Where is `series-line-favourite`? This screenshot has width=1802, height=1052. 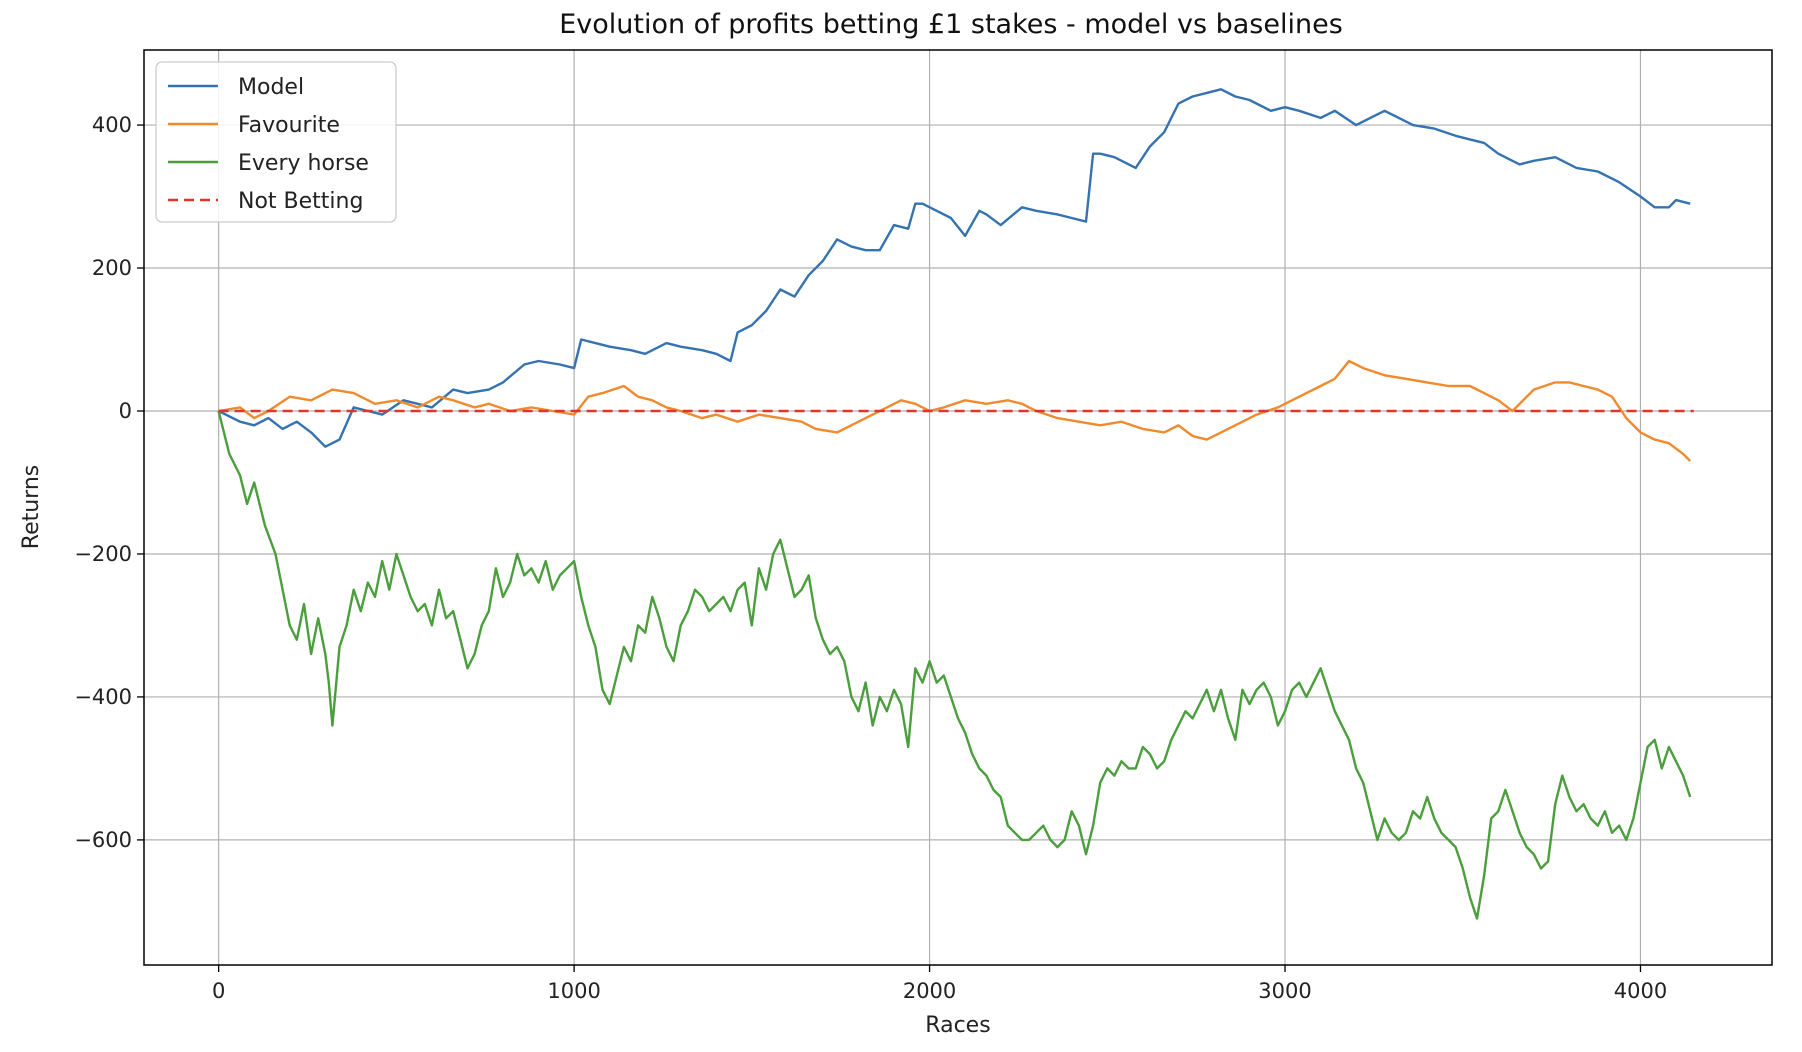
series-line-favourite is located at coordinates (955, 410).